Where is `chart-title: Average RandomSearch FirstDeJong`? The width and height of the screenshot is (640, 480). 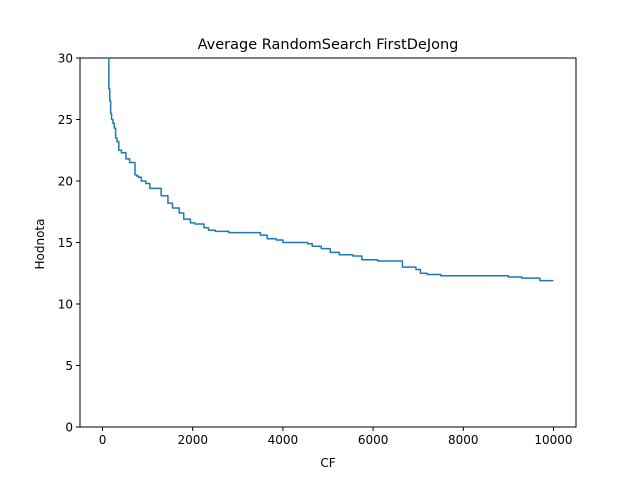 chart-title: Average RandomSearch FirstDeJong is located at coordinates (328, 45).